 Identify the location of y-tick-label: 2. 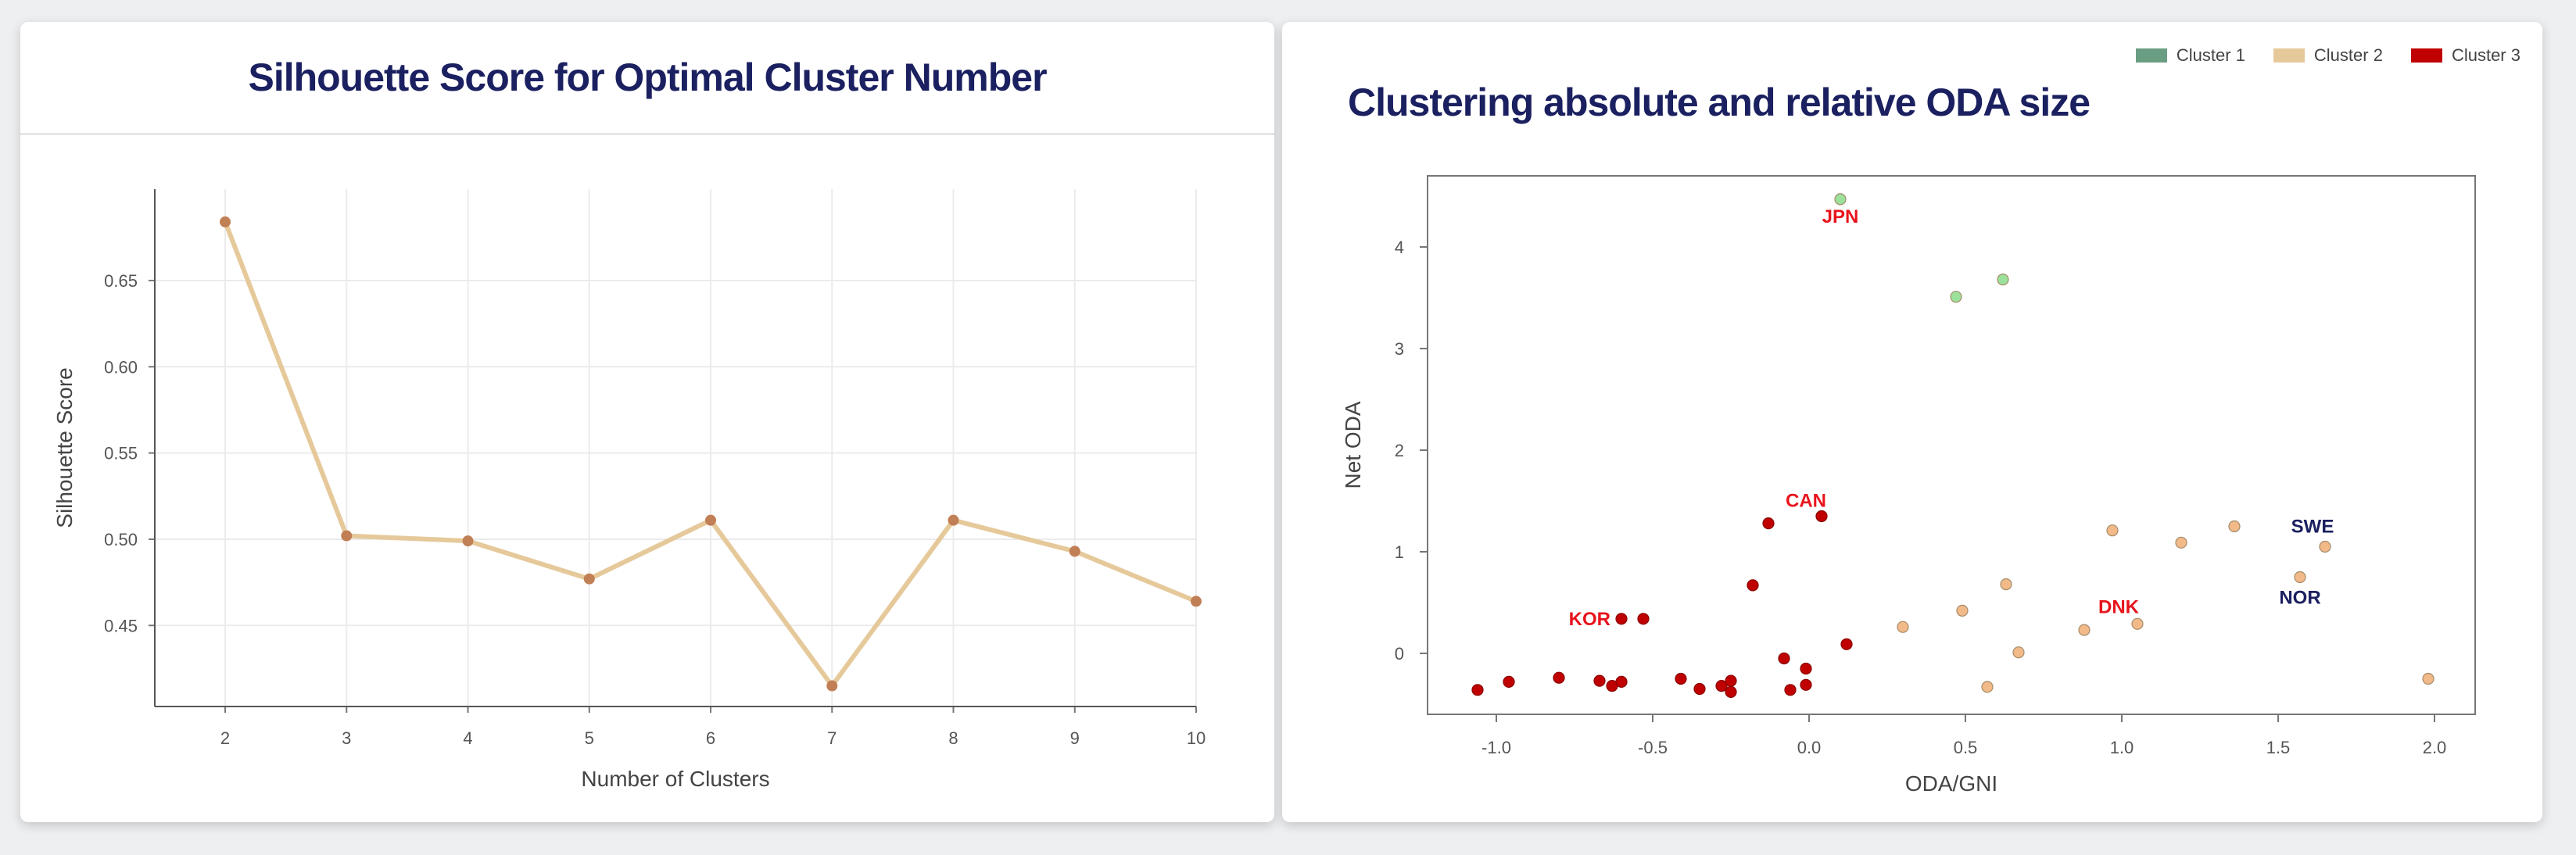
(1399, 450).